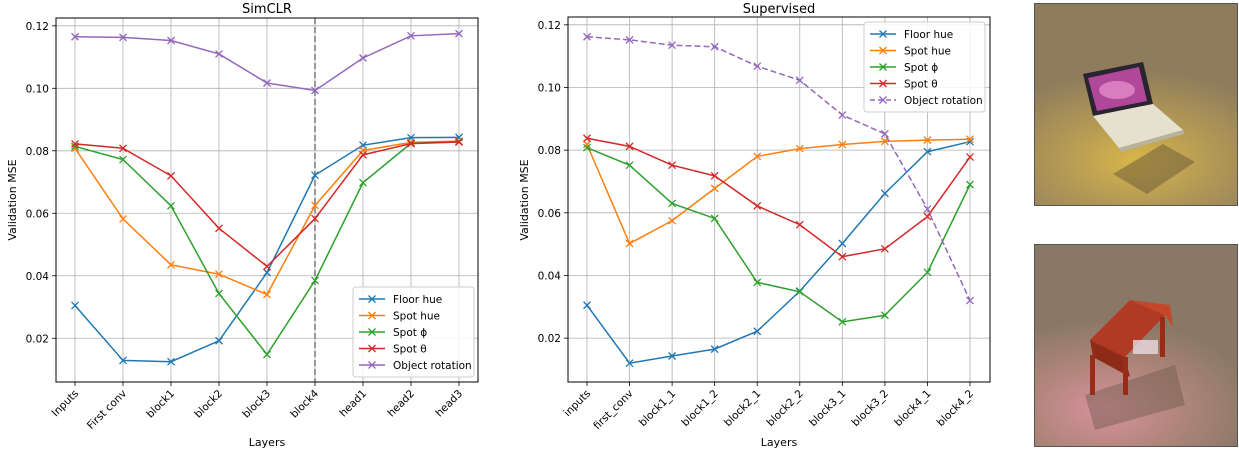 Image resolution: width=1239 pixels, height=453 pixels. I want to click on y-tick-label: 0.08, so click(549, 151).